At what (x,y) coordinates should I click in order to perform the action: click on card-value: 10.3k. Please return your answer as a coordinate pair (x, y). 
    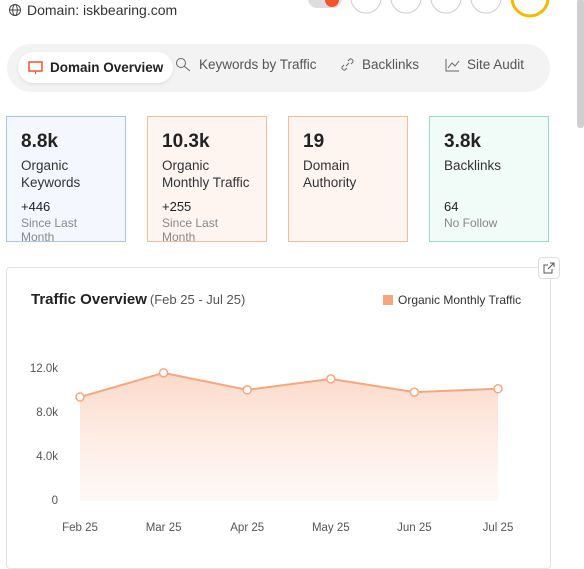
    Looking at the image, I should click on (186, 141).